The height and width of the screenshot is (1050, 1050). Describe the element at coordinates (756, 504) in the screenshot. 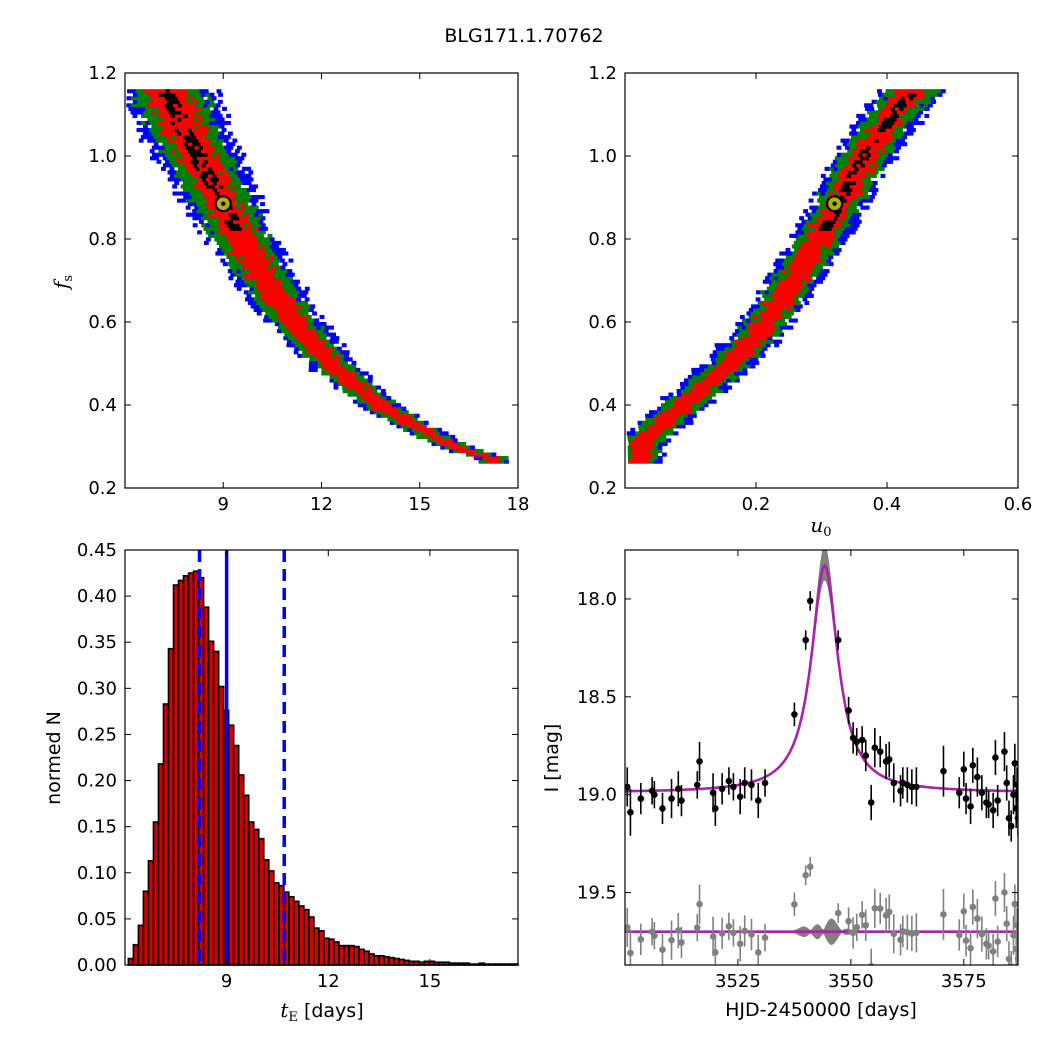

I see `x-tick-label: 0.2` at that location.